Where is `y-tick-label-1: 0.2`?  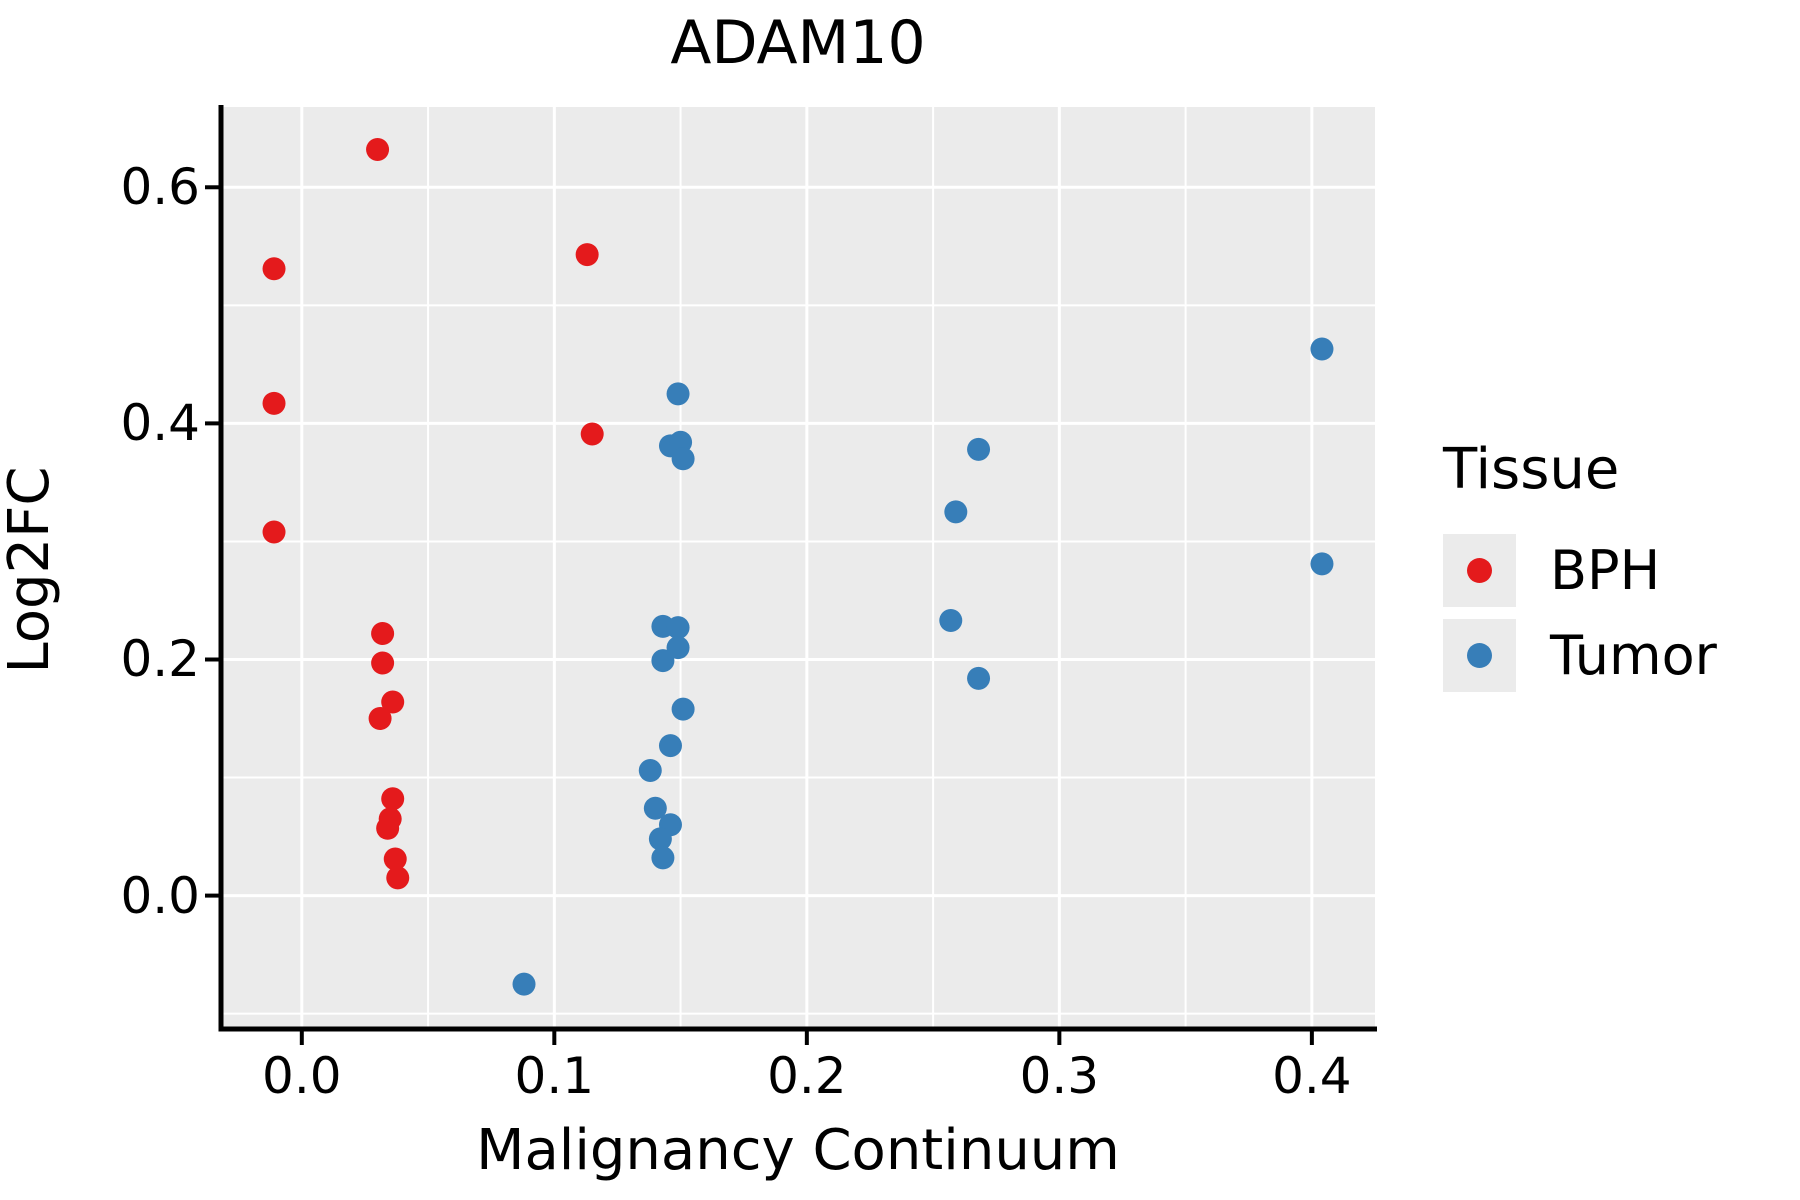 y-tick-label-1: 0.2 is located at coordinates (160, 659).